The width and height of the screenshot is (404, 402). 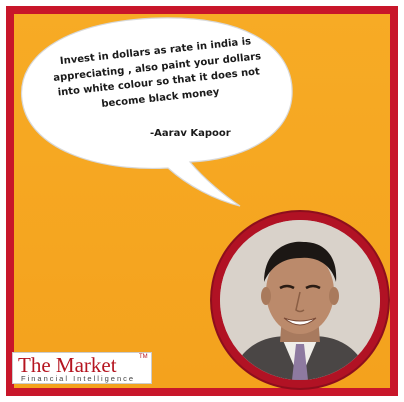 I want to click on logo-subtitle: Financial Intelligence, so click(x=78, y=378).